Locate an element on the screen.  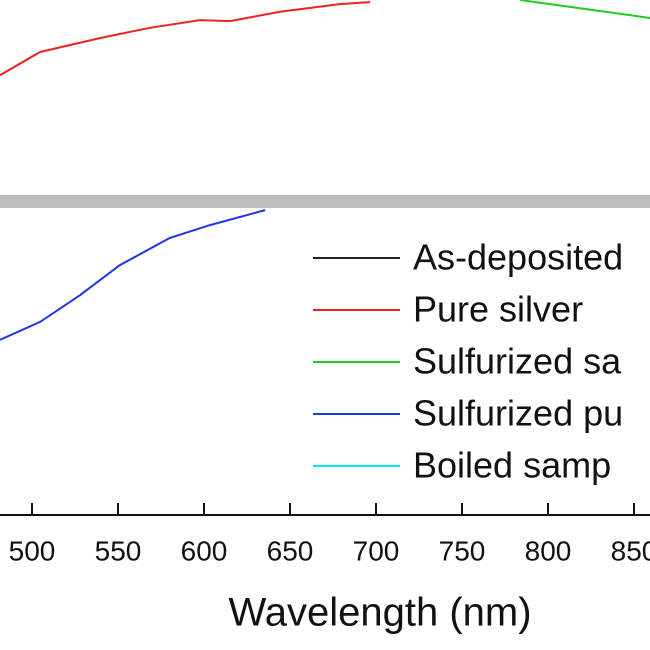
legend-label: Pure silver is located at coordinates (498, 309).